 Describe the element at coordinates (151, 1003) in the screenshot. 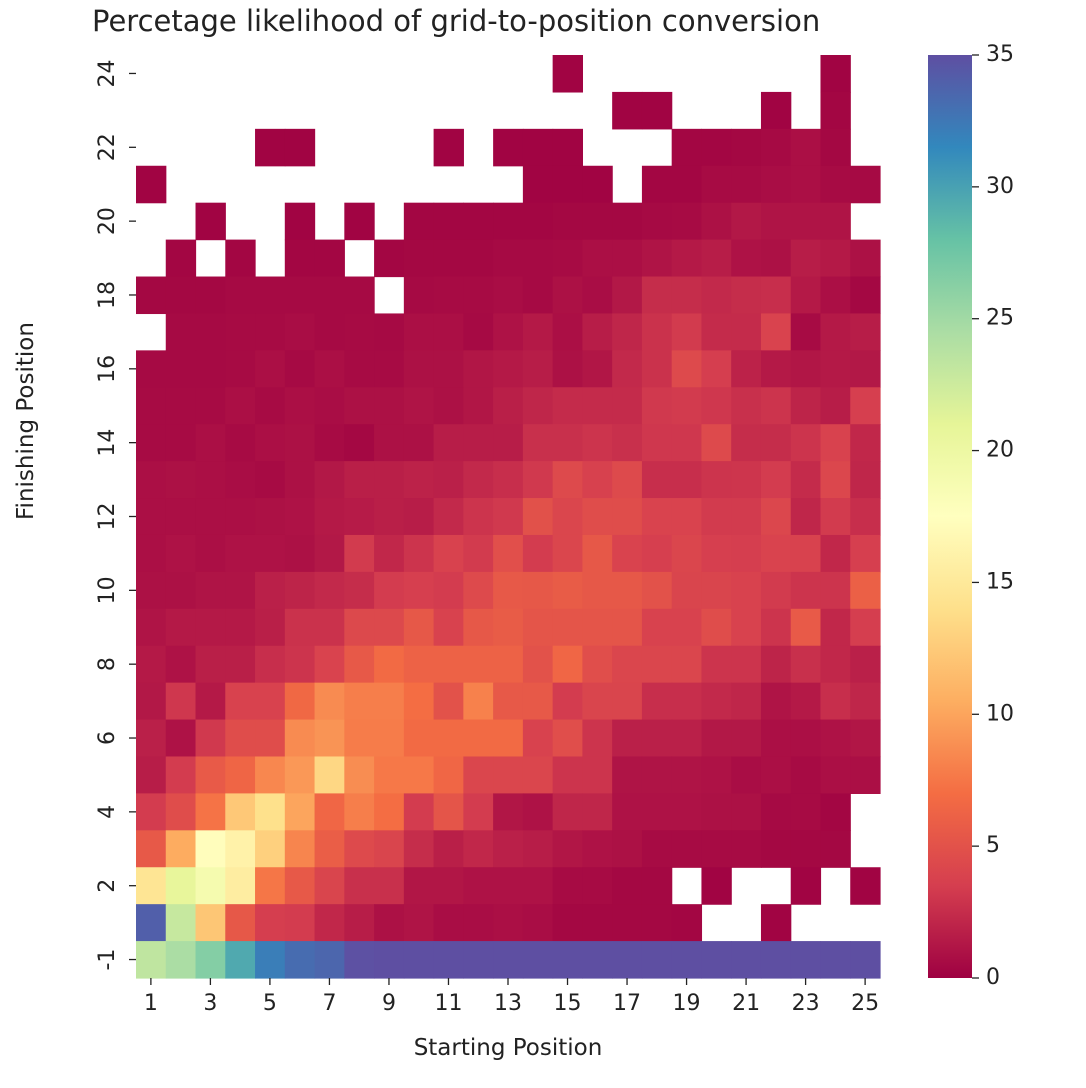

I see `x-tick-label: 1` at that location.